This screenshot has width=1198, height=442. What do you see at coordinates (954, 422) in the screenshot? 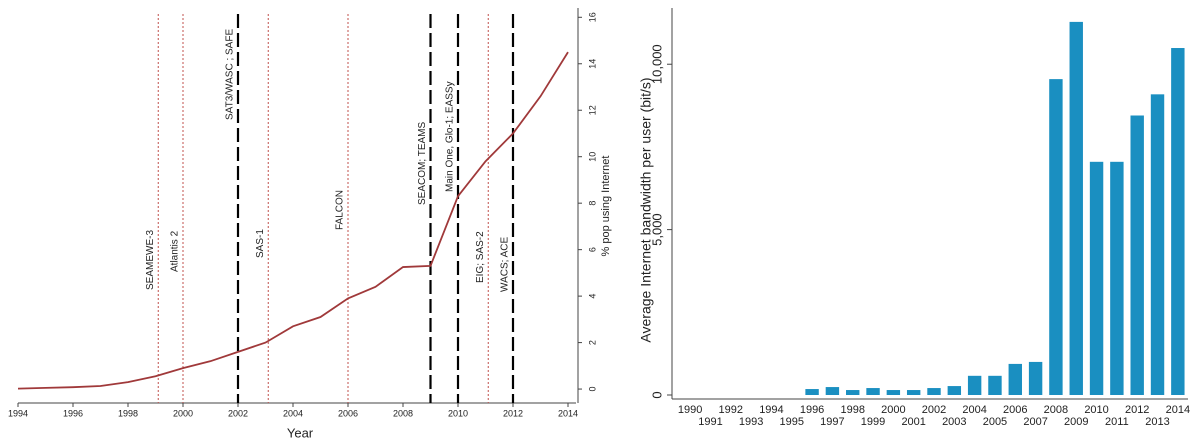
I see `x-tick-label: 2003` at bounding box center [954, 422].